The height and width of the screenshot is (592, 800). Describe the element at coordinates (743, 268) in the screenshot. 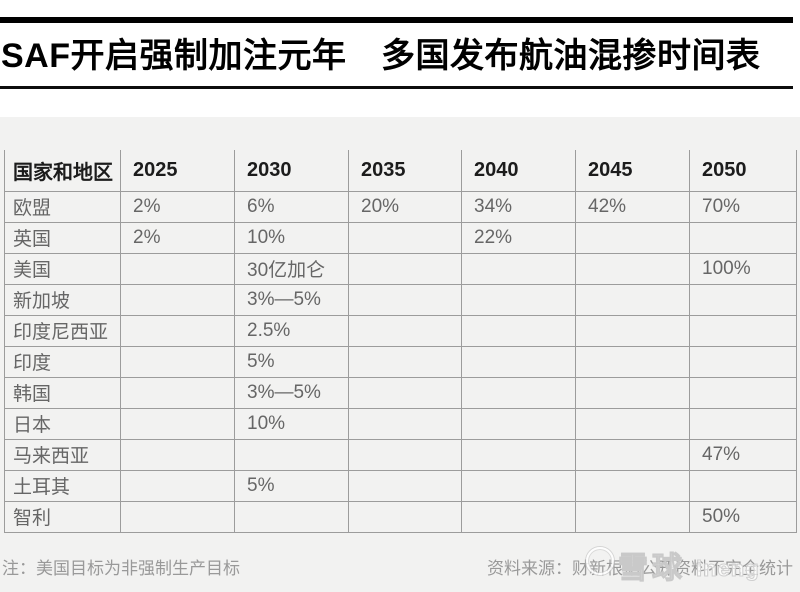

I see `value-cell: 100%` at that location.